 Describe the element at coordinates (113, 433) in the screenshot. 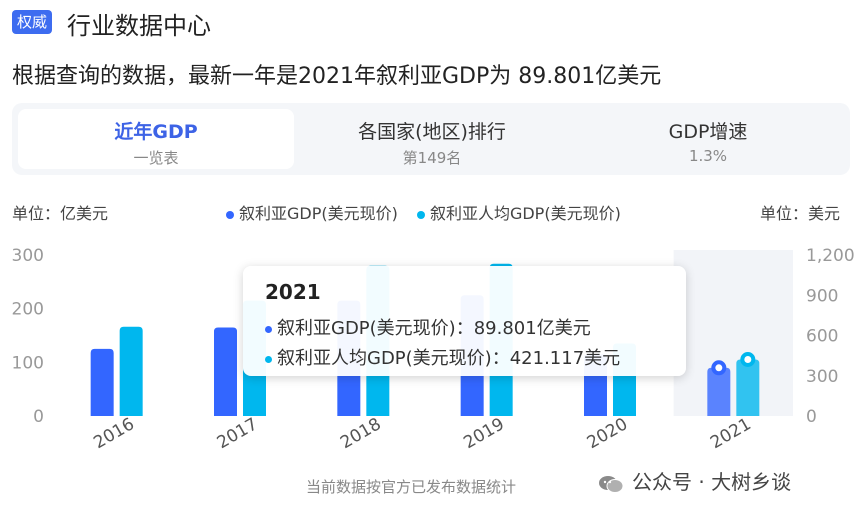

I see `x-axis-tick-label: 2016` at that location.